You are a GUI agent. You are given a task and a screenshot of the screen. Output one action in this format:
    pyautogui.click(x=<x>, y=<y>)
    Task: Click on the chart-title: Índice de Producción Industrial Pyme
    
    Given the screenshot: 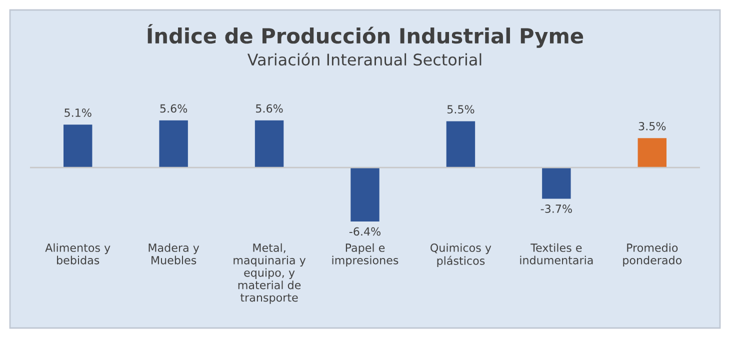 What is the action you would take?
    pyautogui.click(x=366, y=36)
    